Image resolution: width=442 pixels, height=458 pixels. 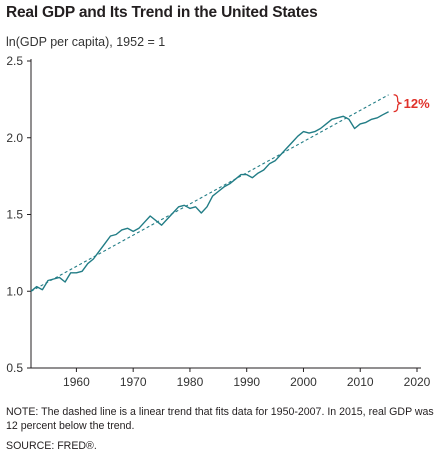 I want to click on chart-annotation: 12%, so click(x=411, y=103).